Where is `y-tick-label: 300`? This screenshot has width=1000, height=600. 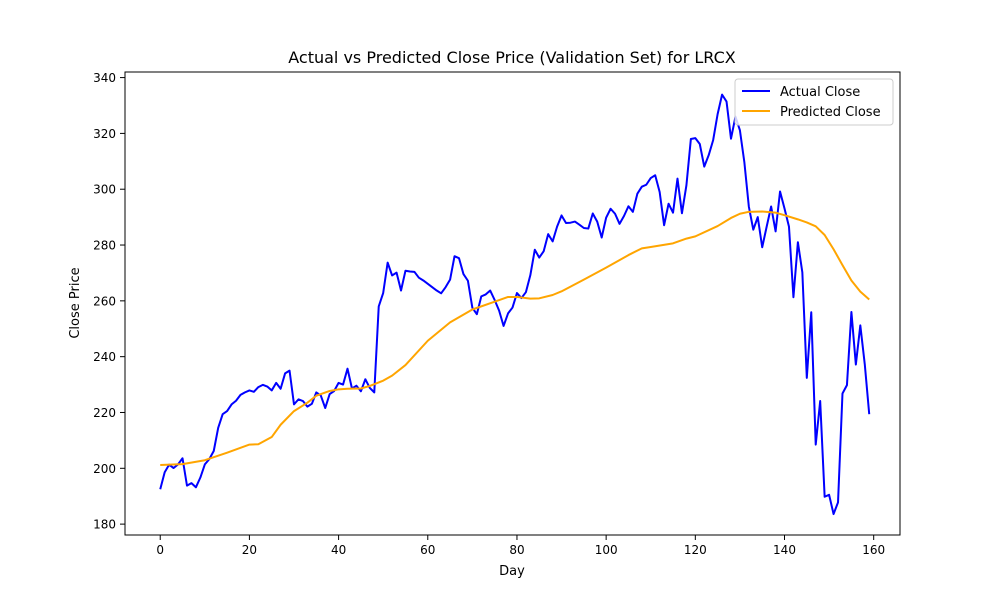 y-tick-label: 300 is located at coordinates (104, 190).